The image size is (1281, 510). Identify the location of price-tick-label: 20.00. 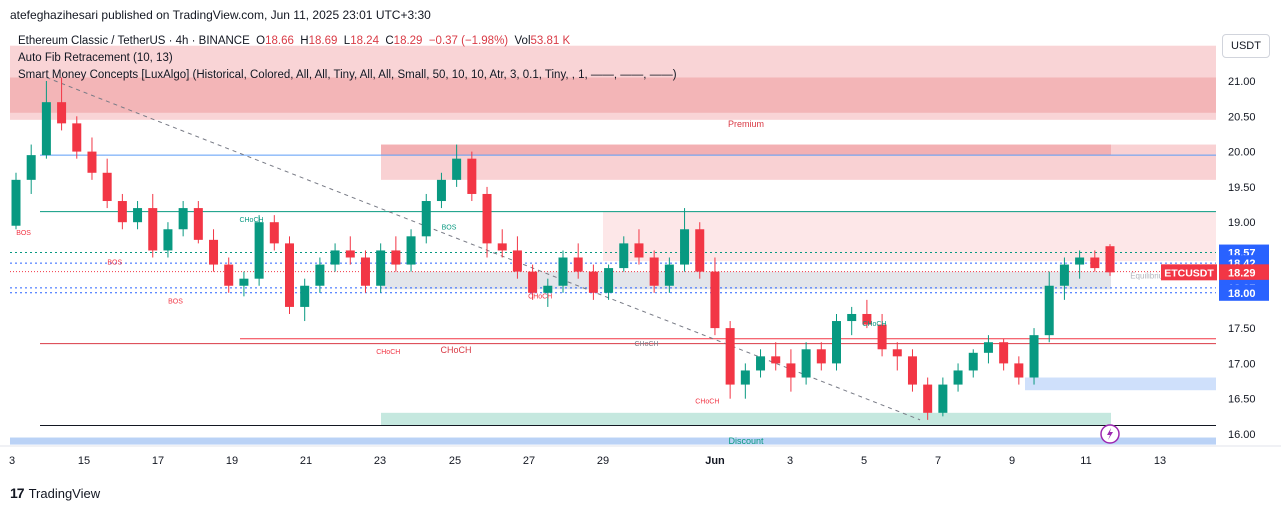
(1242, 153).